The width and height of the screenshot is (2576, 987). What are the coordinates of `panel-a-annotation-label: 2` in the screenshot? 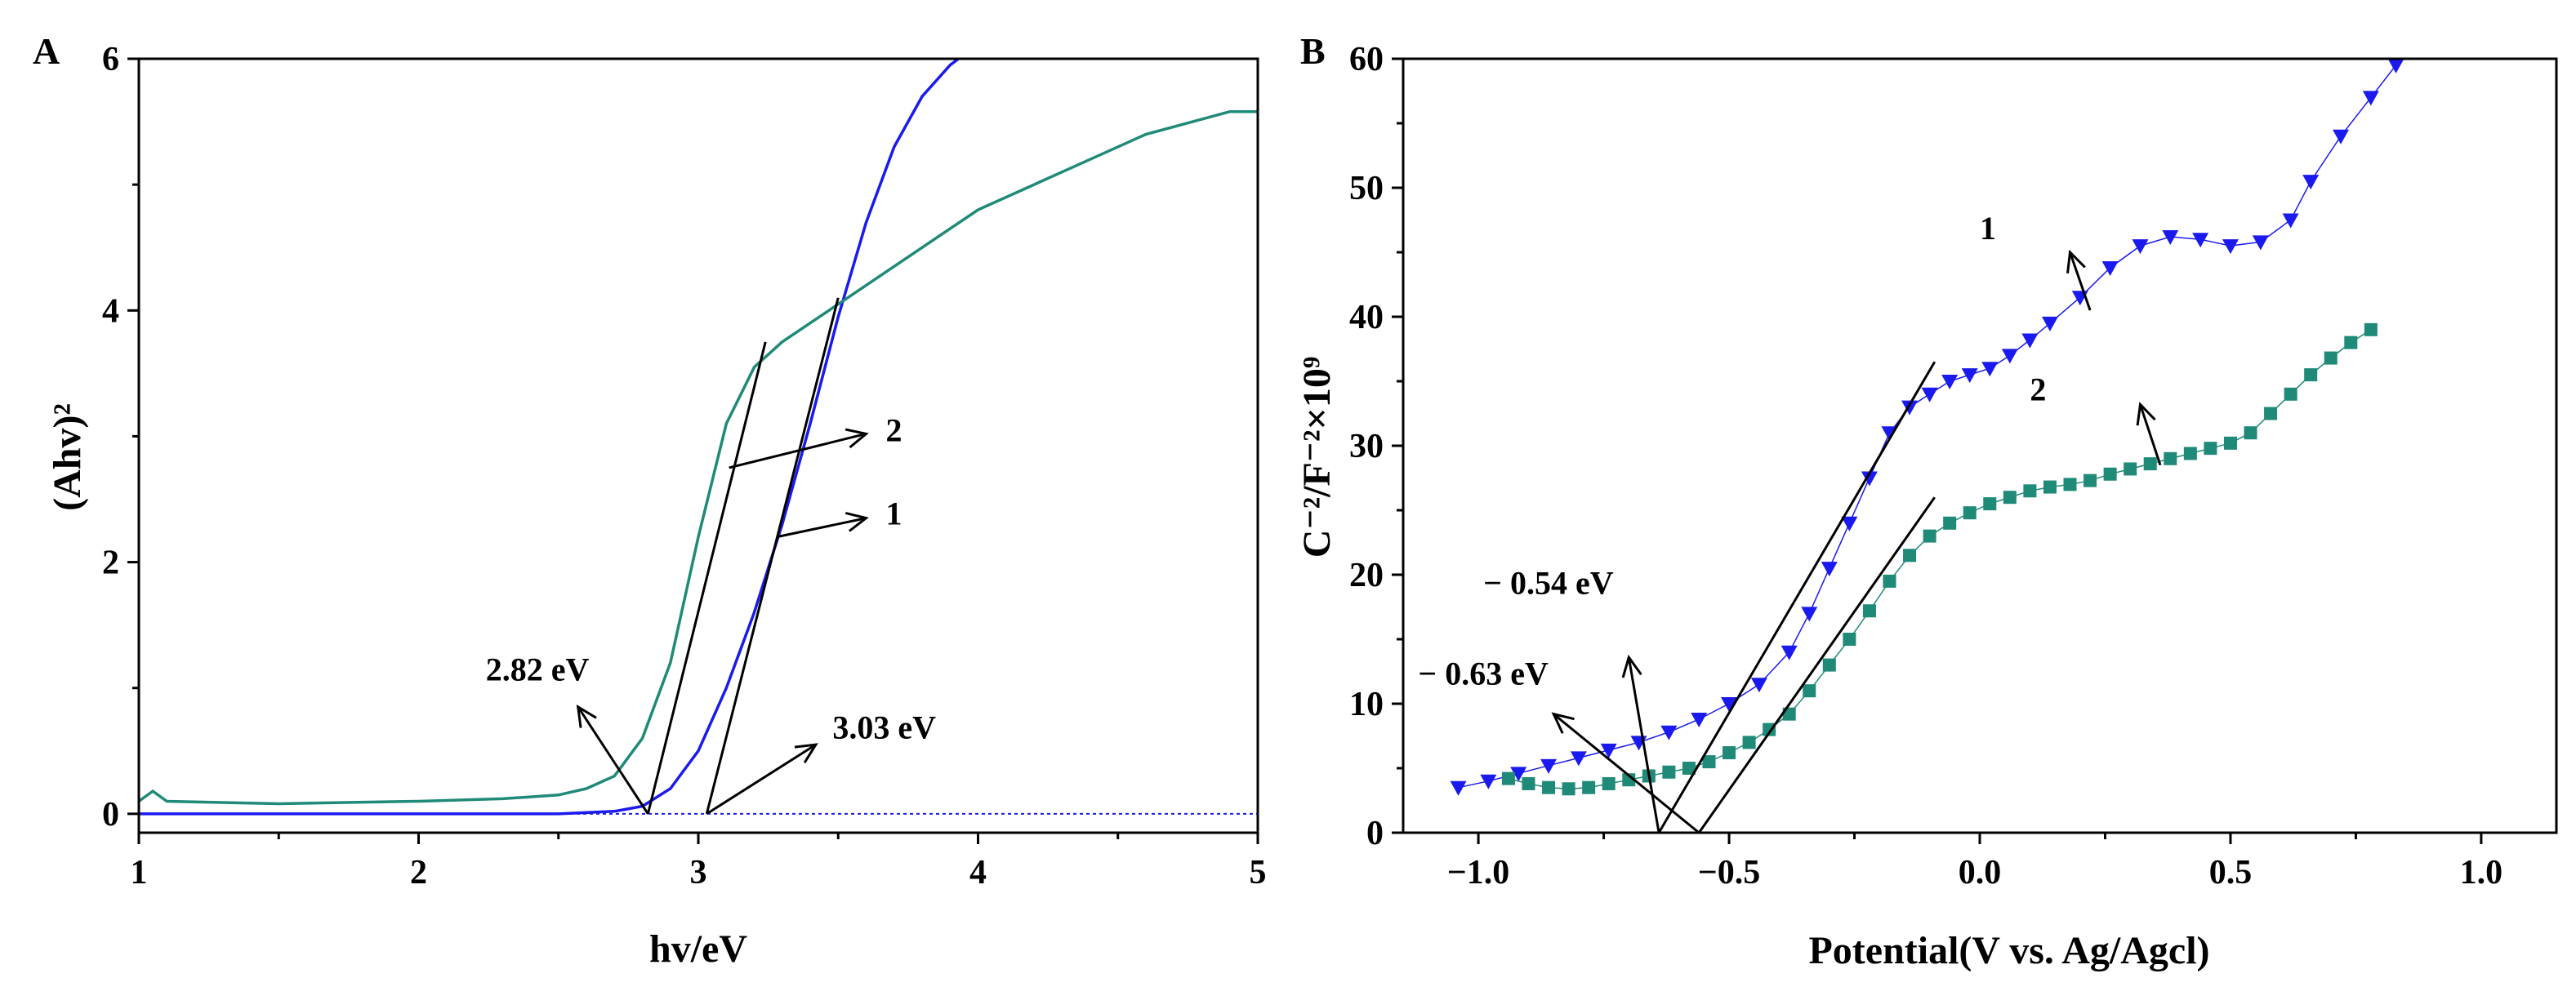 It's located at (893, 430).